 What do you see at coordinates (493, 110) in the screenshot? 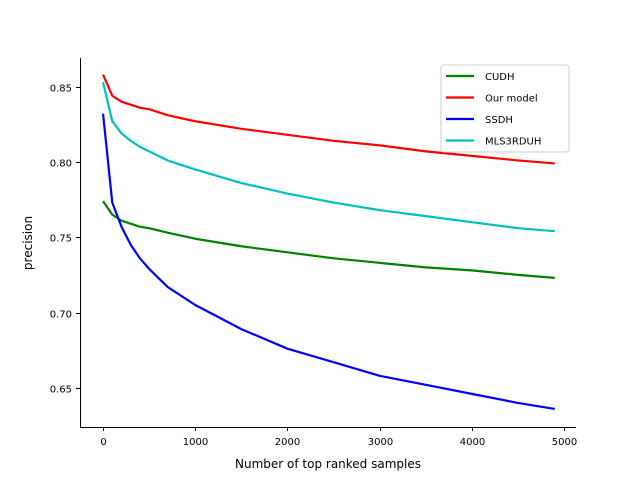
I see `legend-items: CUDH Our model SSDH MLS3RDUH` at bounding box center [493, 110].